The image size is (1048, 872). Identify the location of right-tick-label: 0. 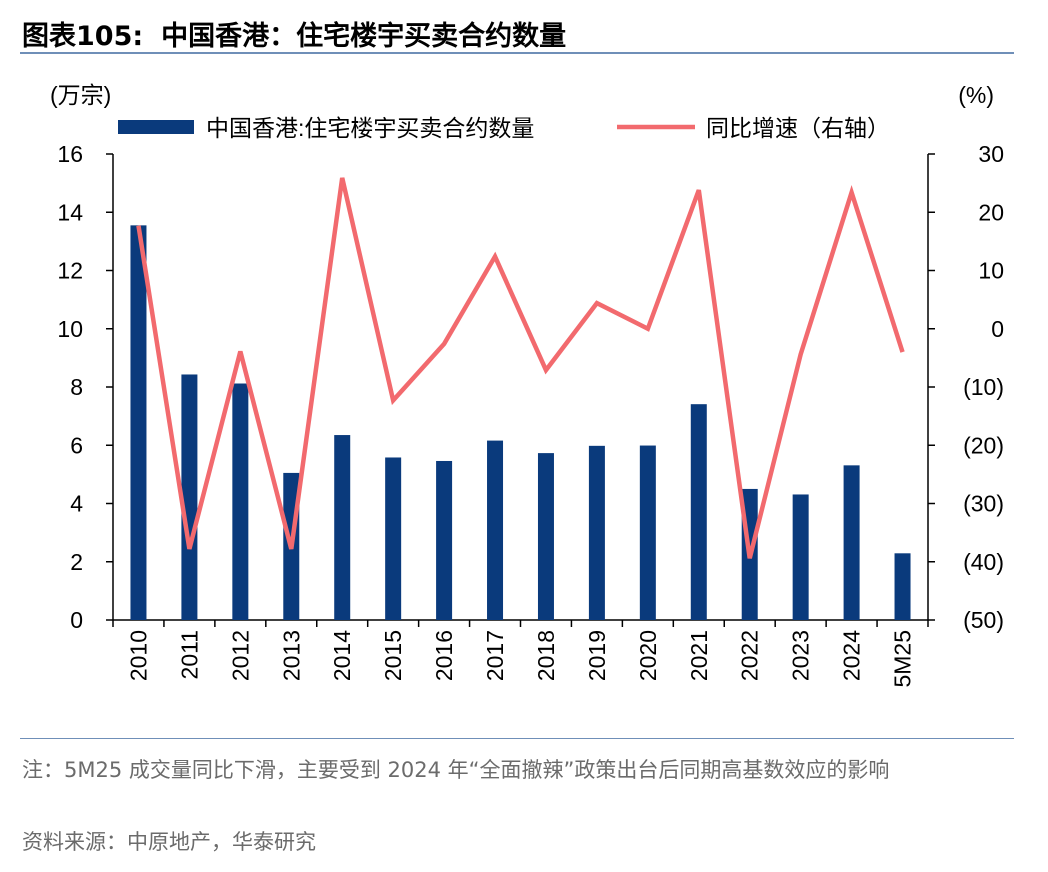
(997, 329).